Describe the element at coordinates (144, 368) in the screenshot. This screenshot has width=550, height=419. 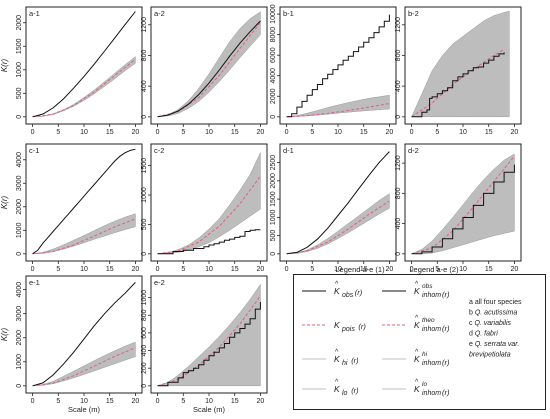
I see `y-tick-label: 200` at that location.